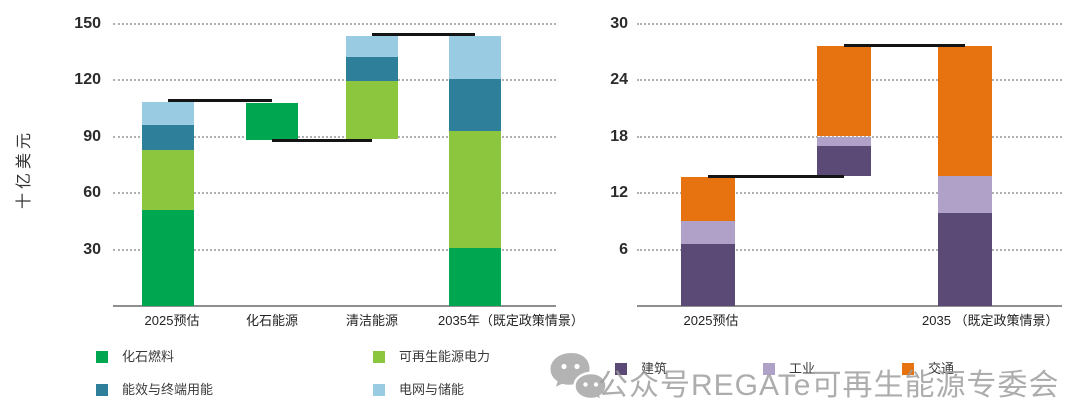  Describe the element at coordinates (619, 192) in the screenshot. I see `y-tick-label: 12` at that location.